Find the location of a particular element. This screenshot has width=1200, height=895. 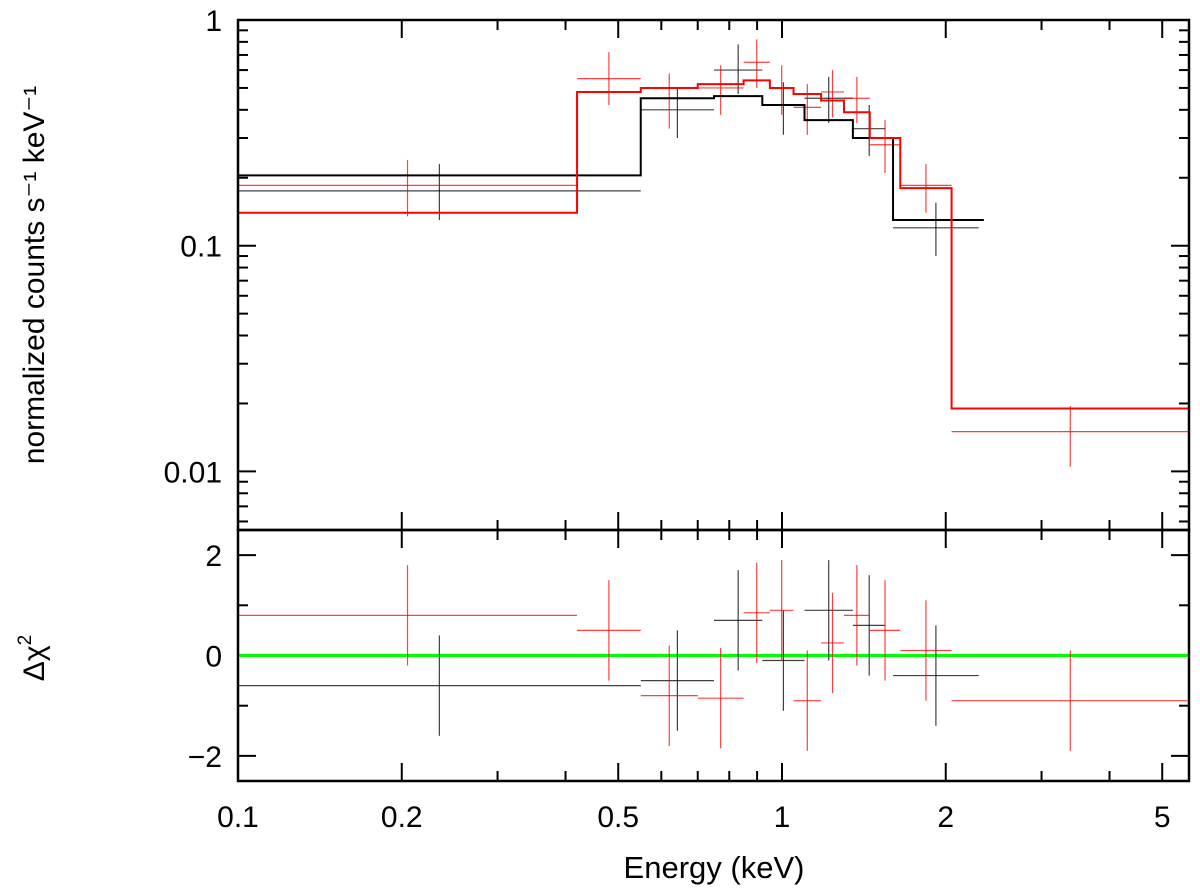

series-black-residuals is located at coordinates (608, 648).